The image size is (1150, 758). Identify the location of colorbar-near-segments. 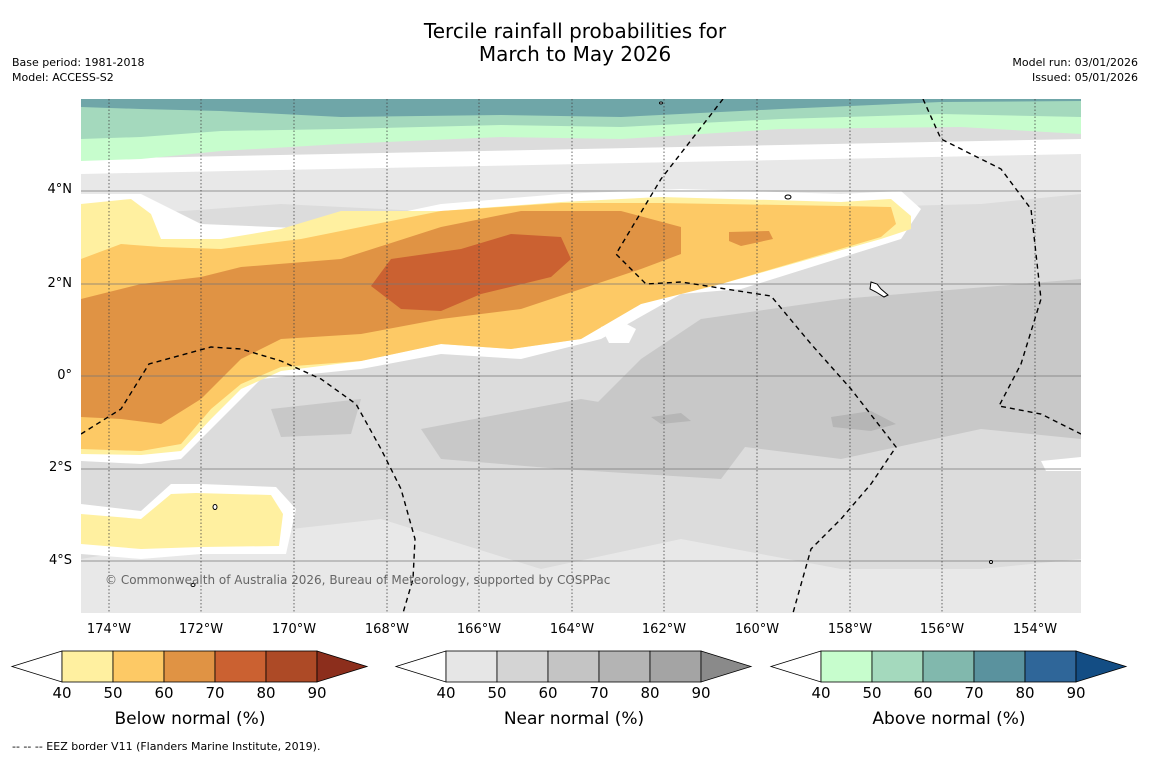
(573, 666).